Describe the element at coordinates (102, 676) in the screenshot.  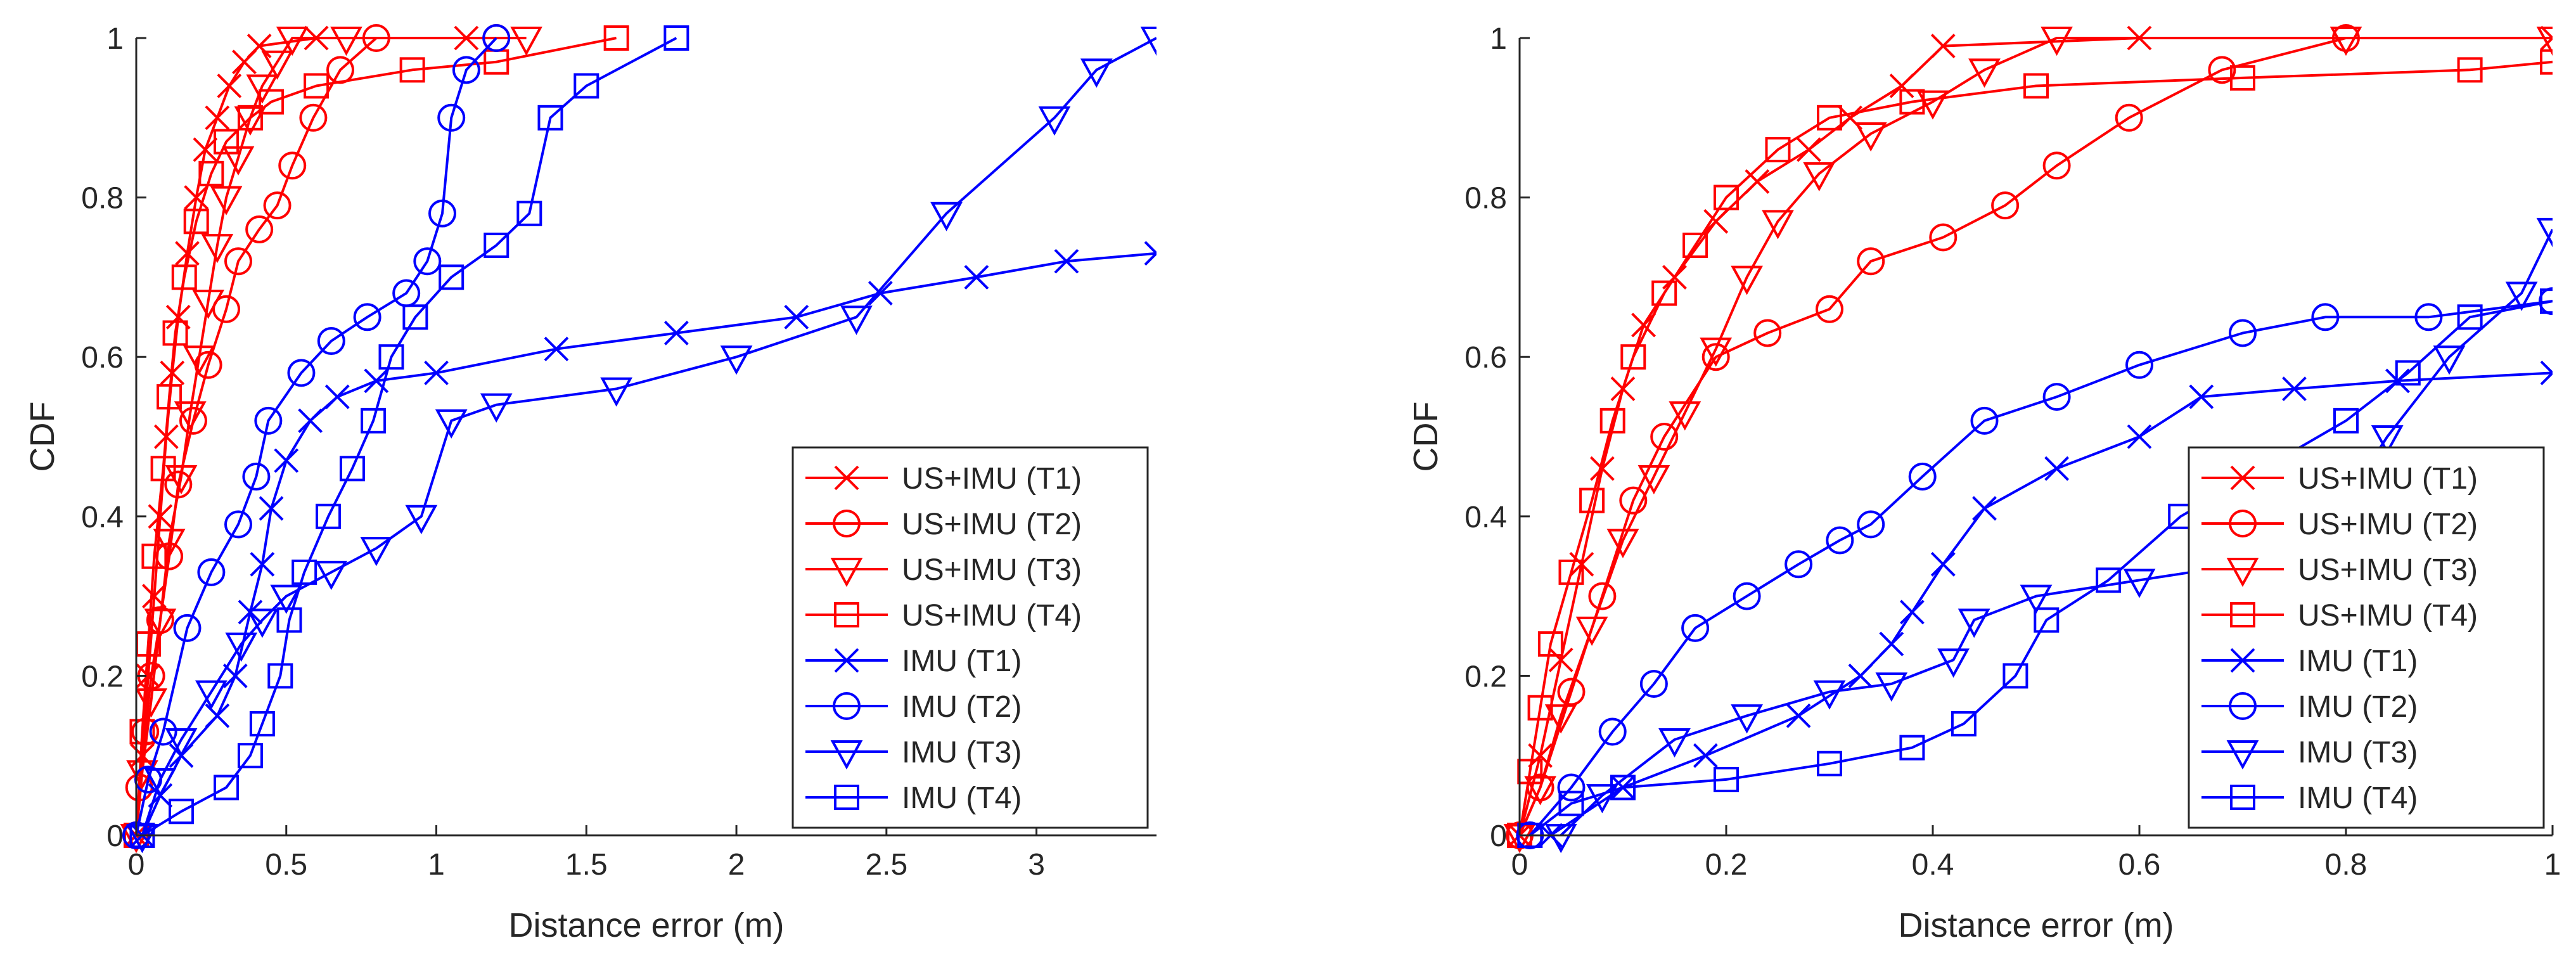
I see `y-tick-label: 0.2` at that location.